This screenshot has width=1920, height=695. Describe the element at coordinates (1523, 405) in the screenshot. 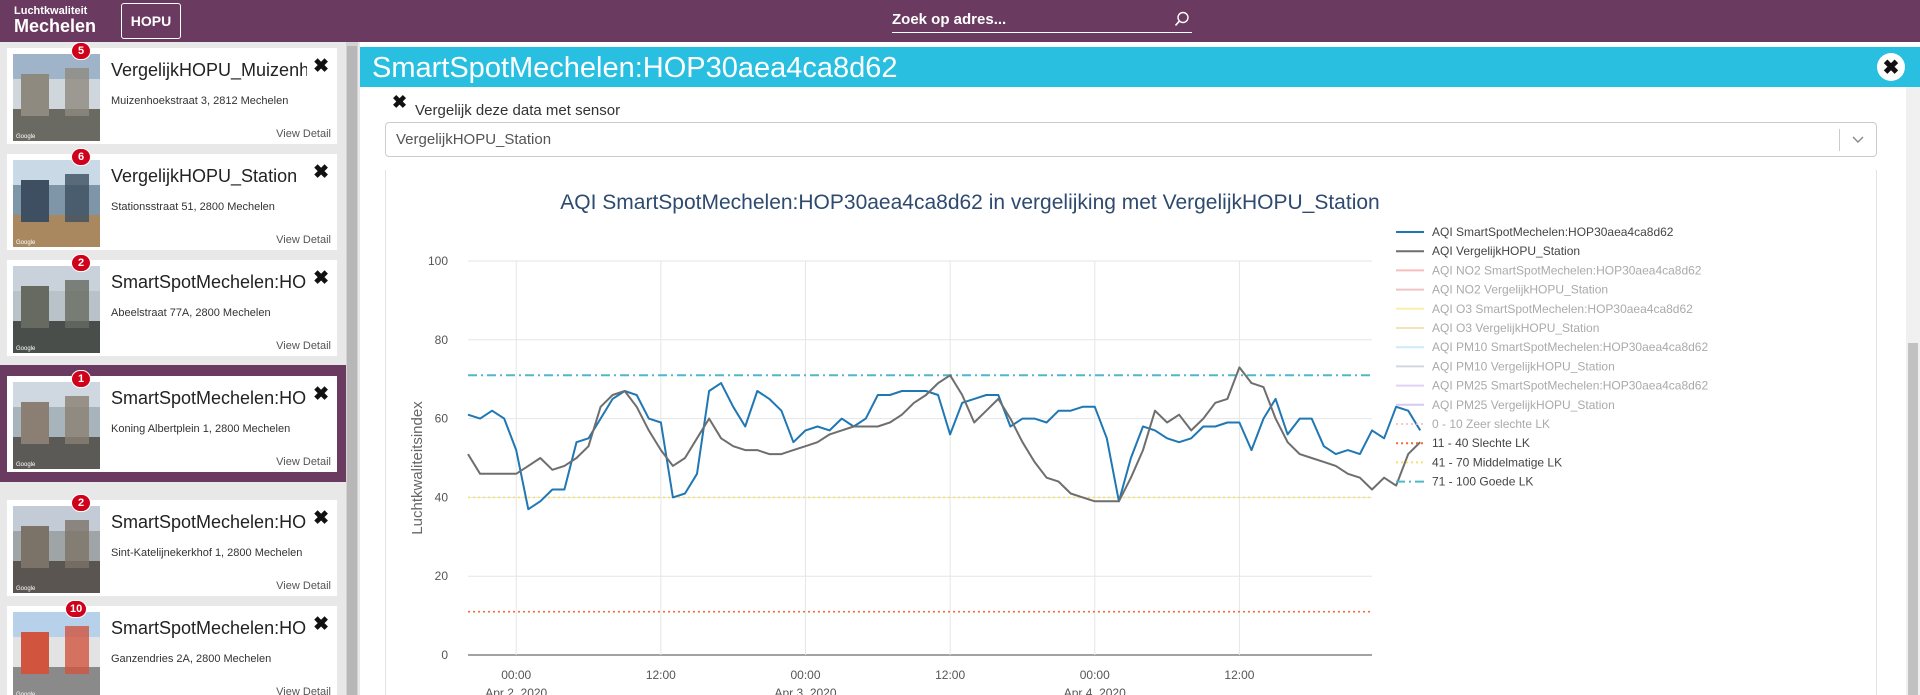

I see `legend-item: AQI PM25 VergelijkHOPU_Station` at that location.